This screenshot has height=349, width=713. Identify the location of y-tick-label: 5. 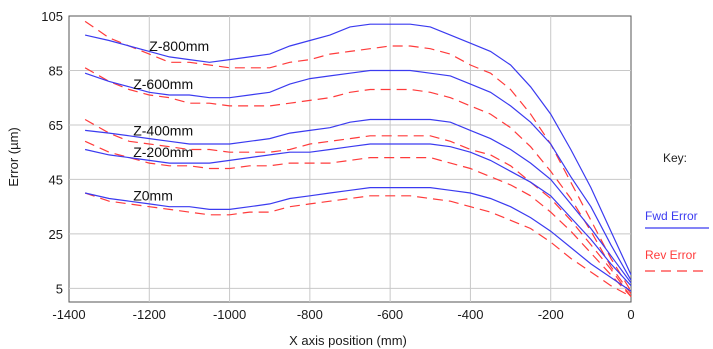
(59, 288).